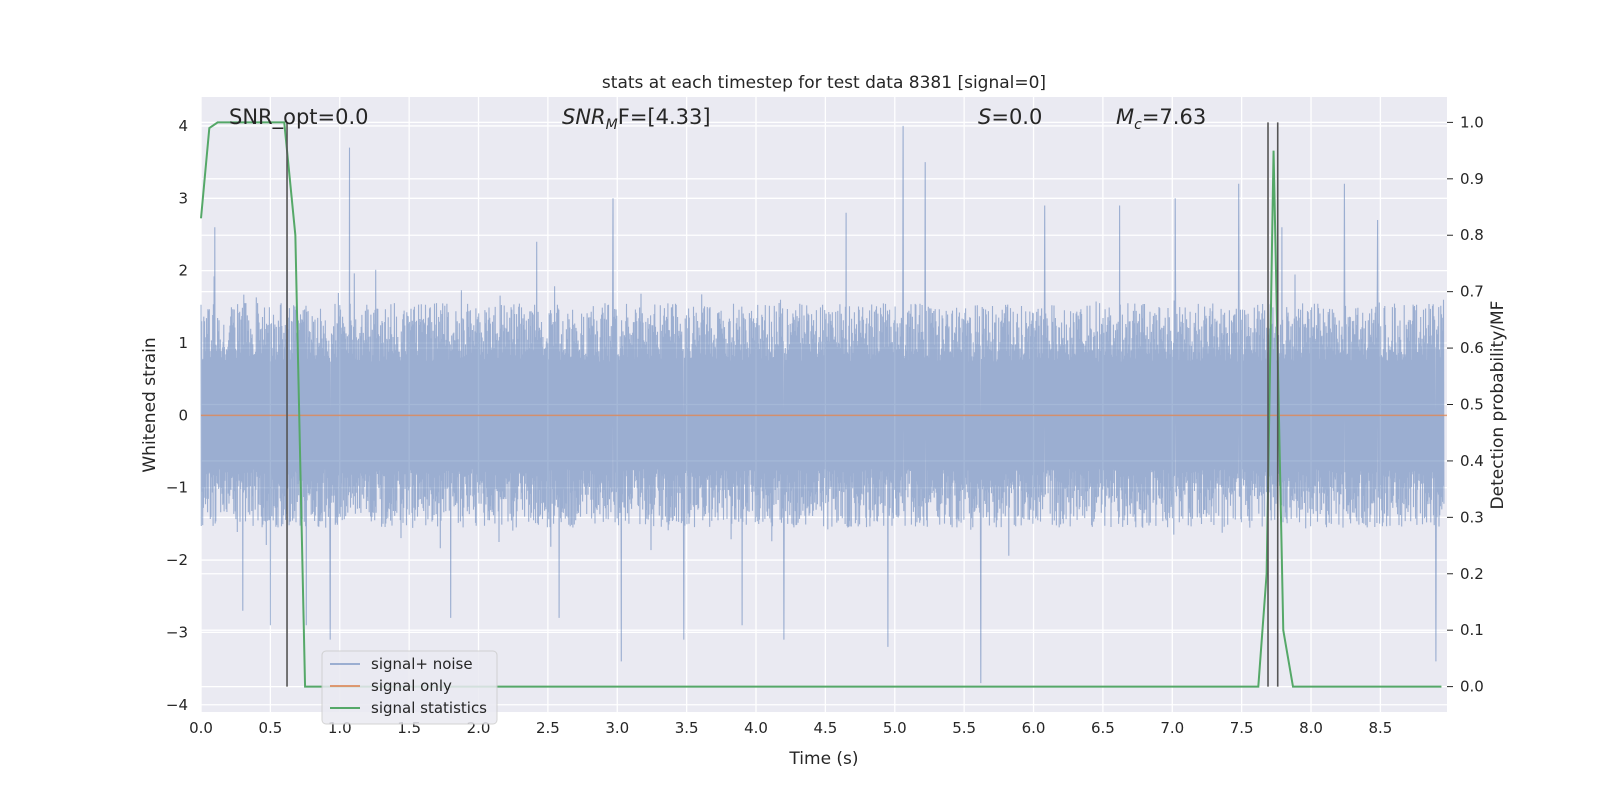 This screenshot has width=1600, height=800. I want to click on x-tick-label: 2.5, so click(548, 728).